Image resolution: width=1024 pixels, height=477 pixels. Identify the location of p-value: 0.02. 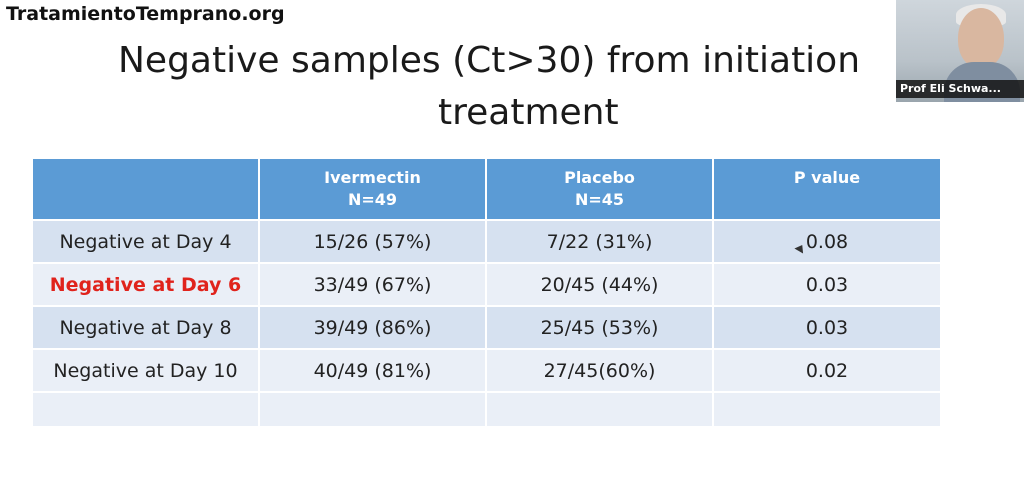
(827, 370).